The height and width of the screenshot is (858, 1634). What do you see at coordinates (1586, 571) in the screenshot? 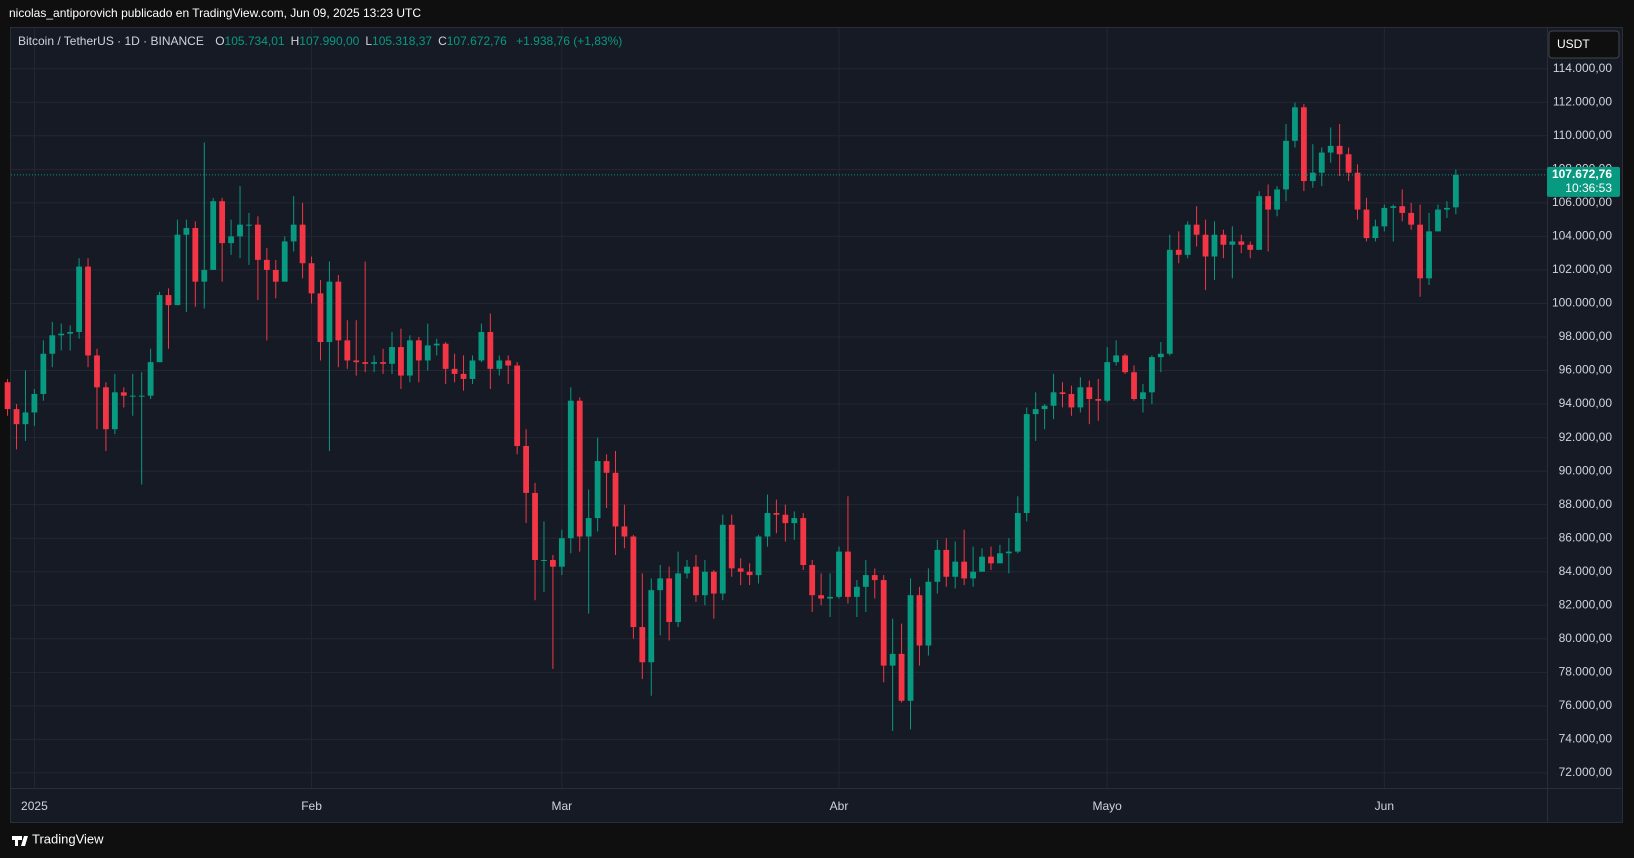
I see `y-tick-label: 84.000,00` at bounding box center [1586, 571].